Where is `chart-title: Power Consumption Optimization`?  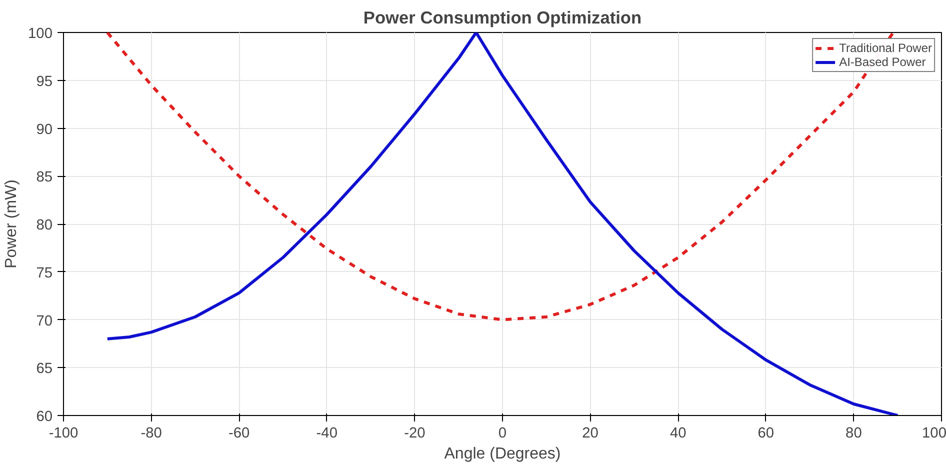 chart-title: Power Consumption Optimization is located at coordinates (502, 18).